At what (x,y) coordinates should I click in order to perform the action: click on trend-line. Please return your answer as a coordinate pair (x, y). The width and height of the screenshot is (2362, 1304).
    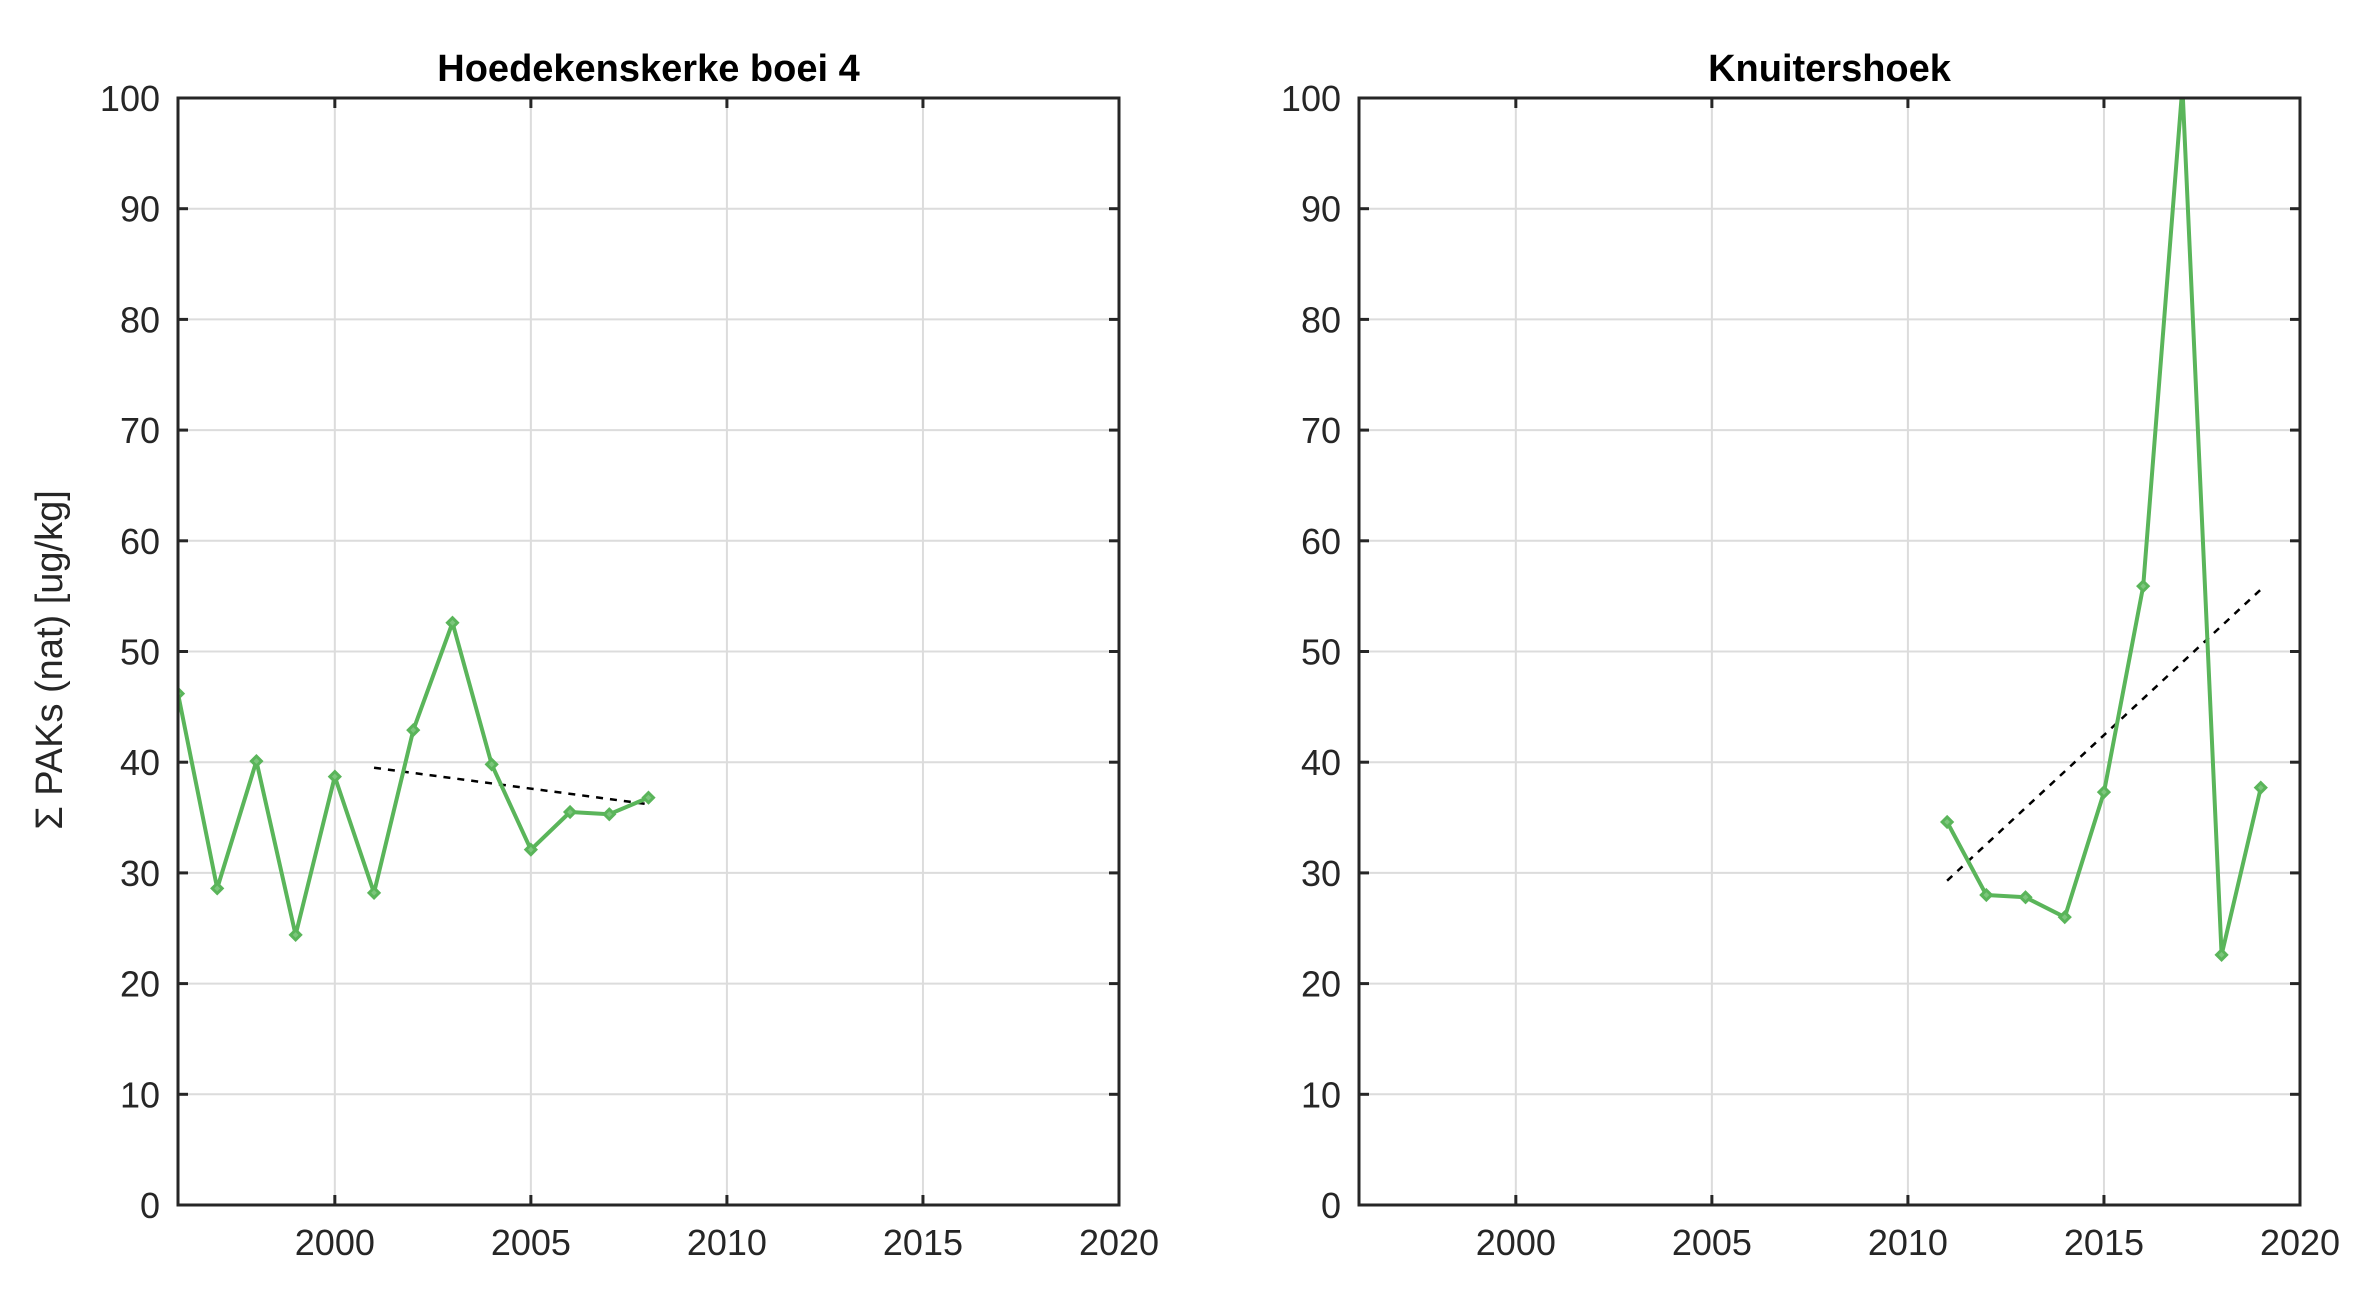
    Looking at the image, I should click on (511, 786).